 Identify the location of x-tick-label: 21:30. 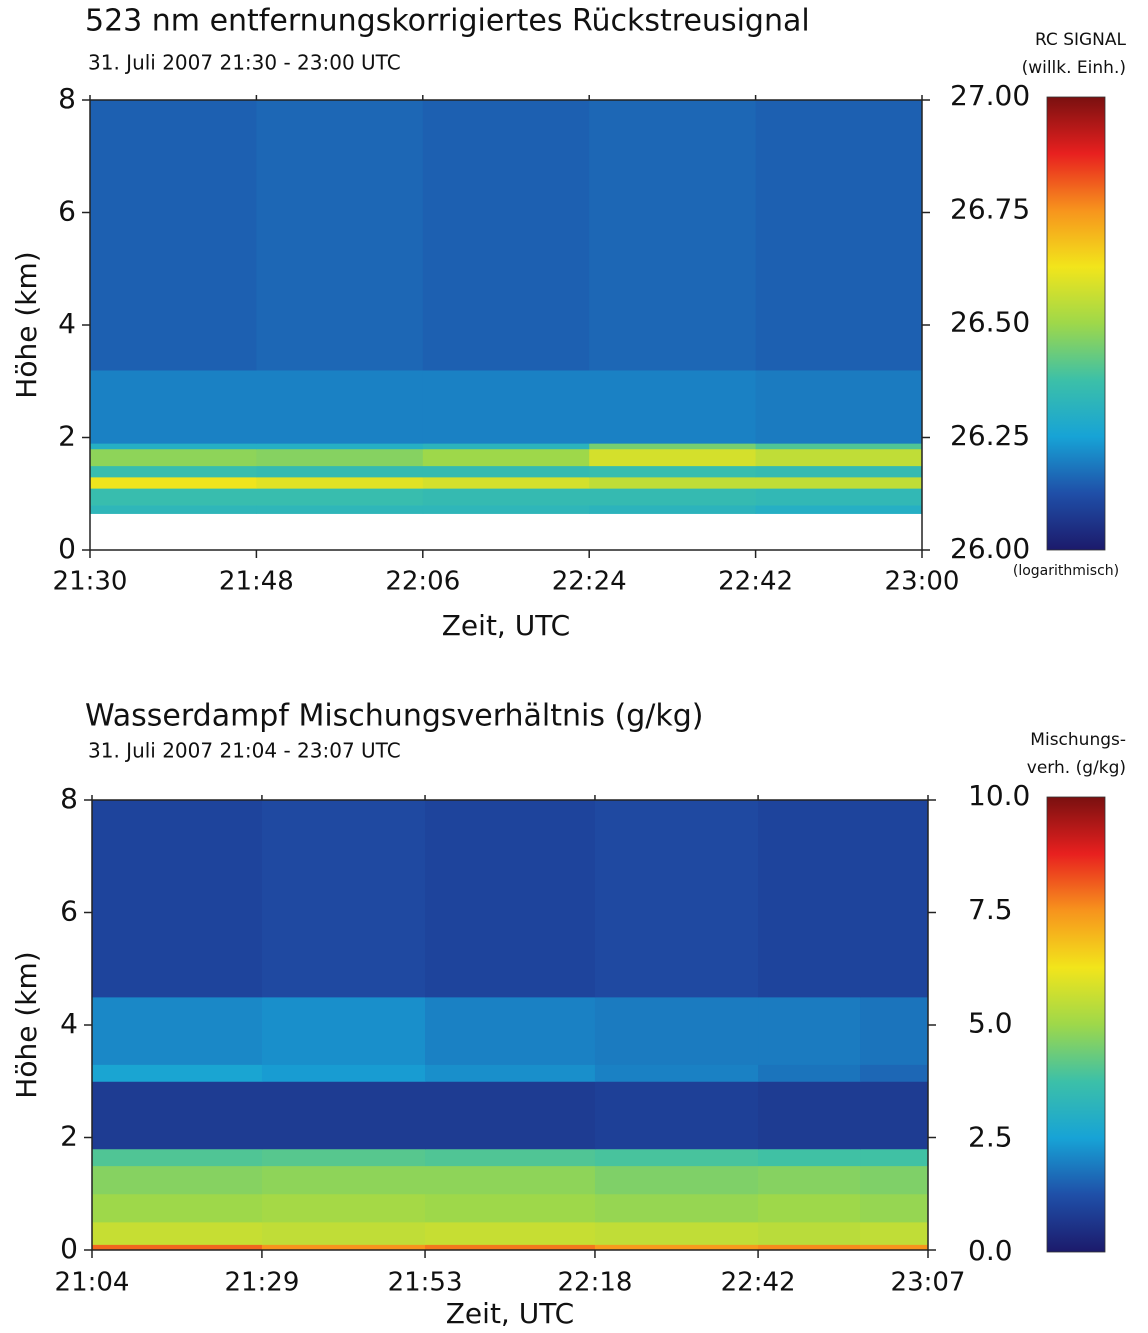
(90, 582).